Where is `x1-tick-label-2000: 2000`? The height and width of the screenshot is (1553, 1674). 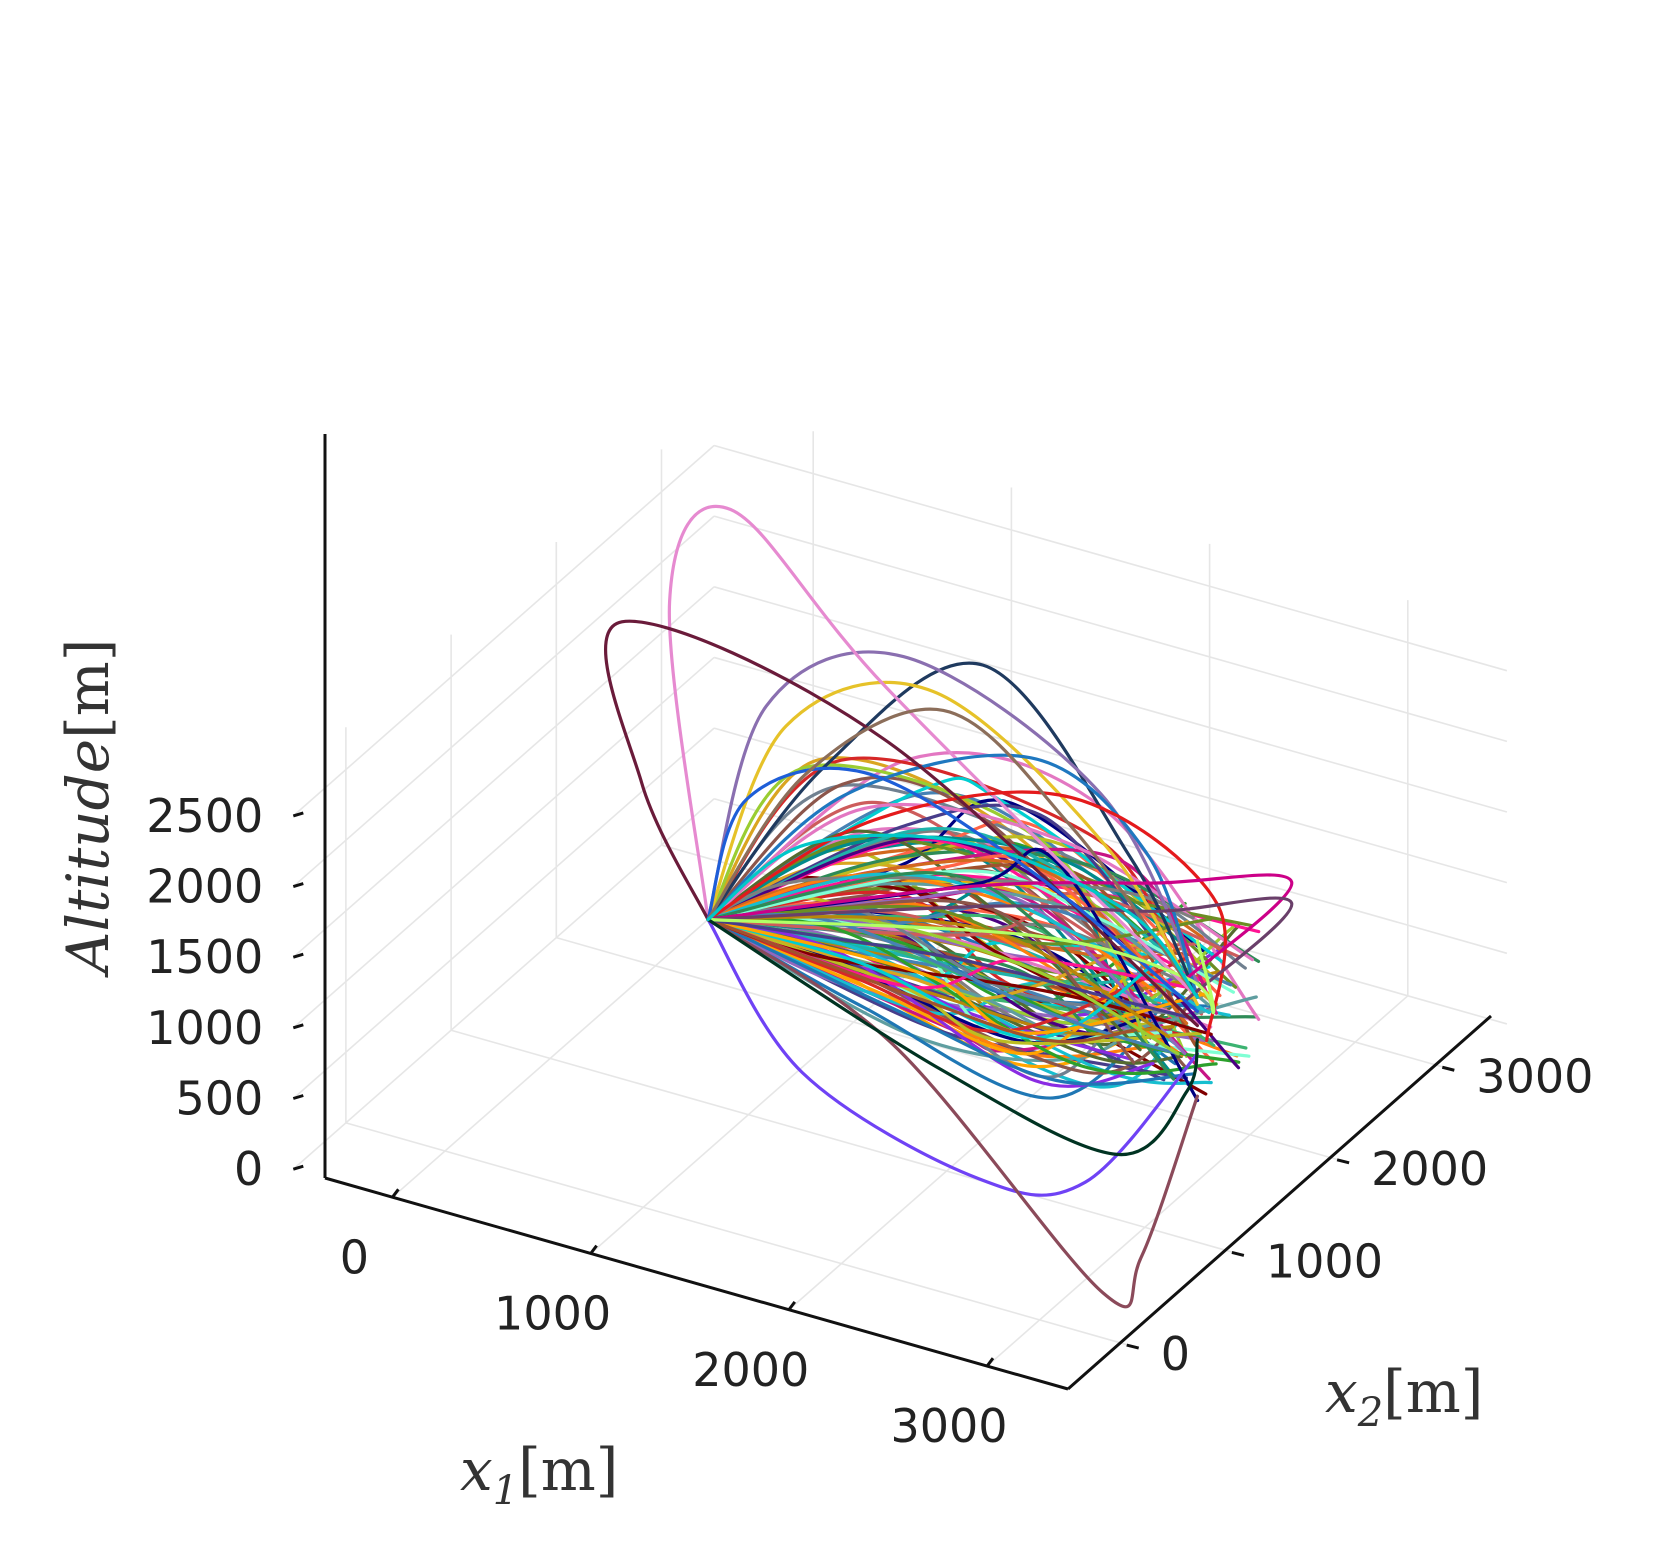
x1-tick-label-2000: 2000 is located at coordinates (750, 1370).